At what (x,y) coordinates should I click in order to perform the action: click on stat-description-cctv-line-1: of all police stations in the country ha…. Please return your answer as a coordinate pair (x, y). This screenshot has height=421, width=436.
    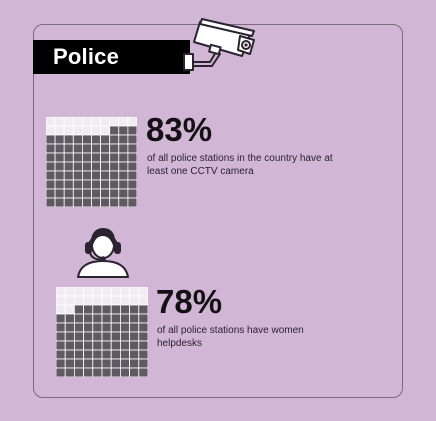
    Looking at the image, I should click on (240, 158).